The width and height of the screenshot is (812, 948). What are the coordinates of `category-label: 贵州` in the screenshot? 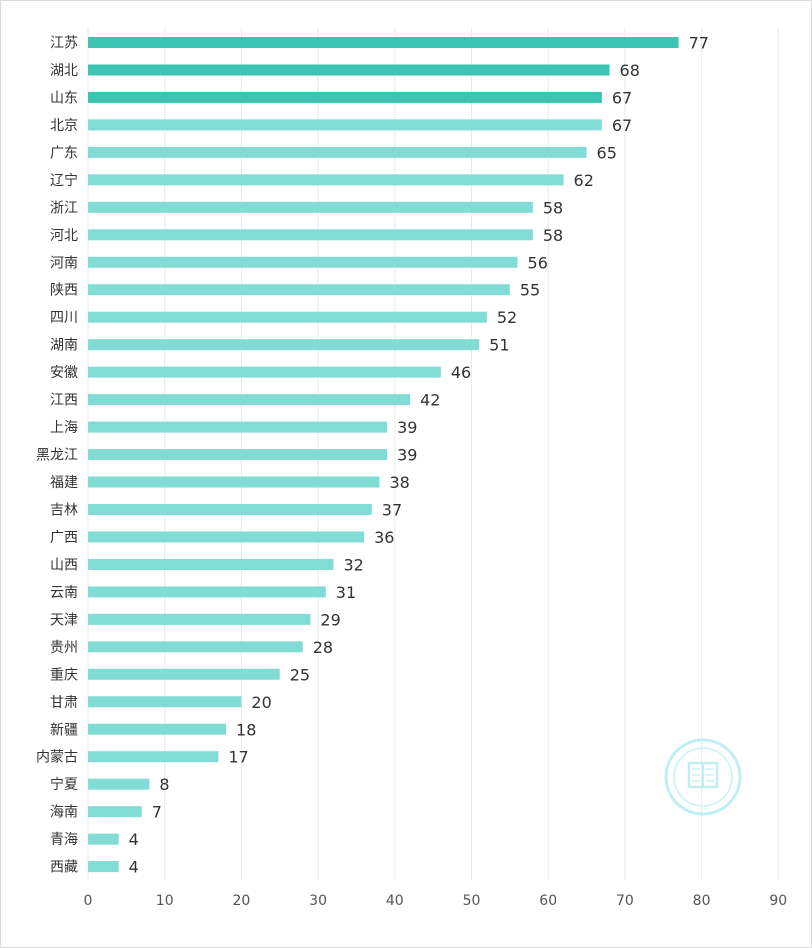 It's located at (64, 648).